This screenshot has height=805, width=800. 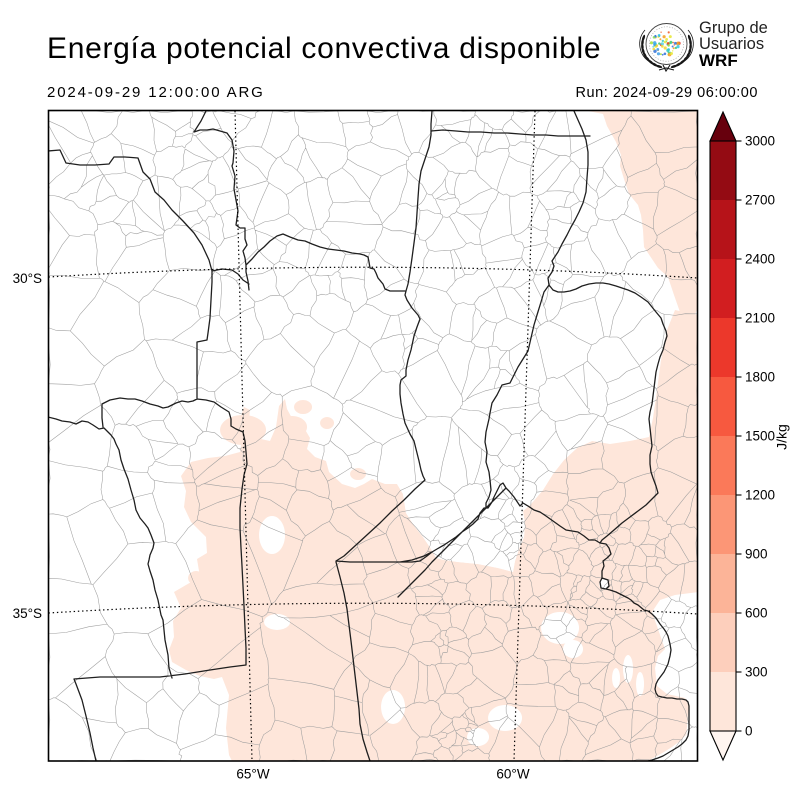 What do you see at coordinates (667, 93) in the screenshot?
I see `svg-text: Run: 2024-09-29 06:00:00` at bounding box center [667, 93].